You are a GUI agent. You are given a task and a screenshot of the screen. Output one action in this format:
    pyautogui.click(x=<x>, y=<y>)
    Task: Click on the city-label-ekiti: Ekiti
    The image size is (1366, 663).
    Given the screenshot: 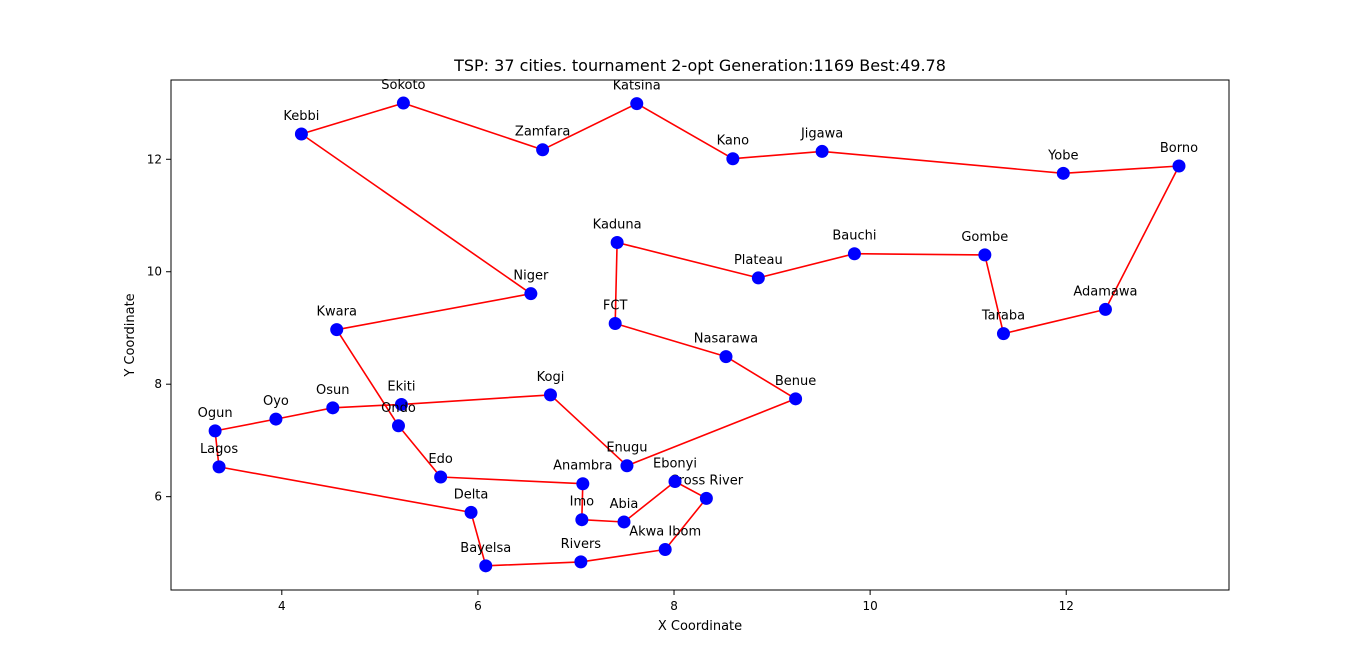 What is the action you would take?
    pyautogui.click(x=401, y=386)
    